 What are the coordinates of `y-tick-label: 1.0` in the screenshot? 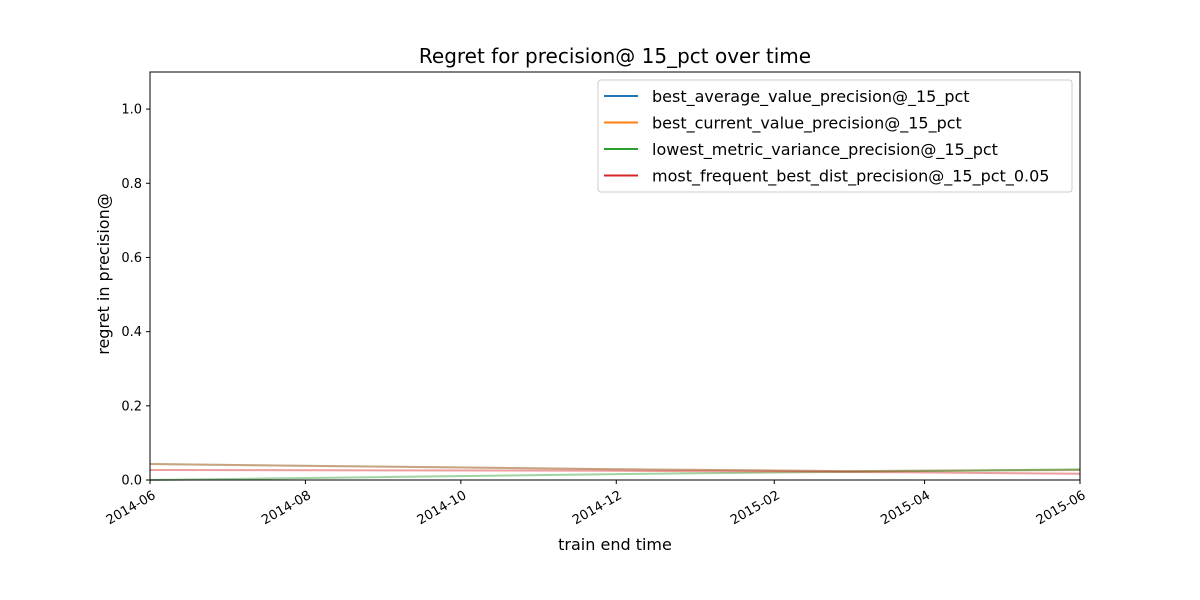 It's located at (131, 110).